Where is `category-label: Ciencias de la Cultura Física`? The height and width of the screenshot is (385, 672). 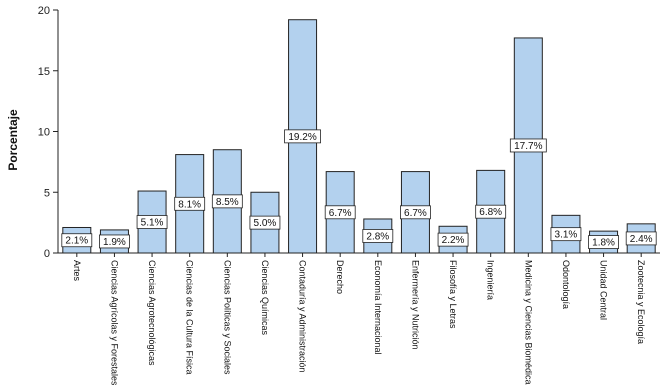
category-label: Ciencias de la Cultura Física is located at coordinates (190, 317).